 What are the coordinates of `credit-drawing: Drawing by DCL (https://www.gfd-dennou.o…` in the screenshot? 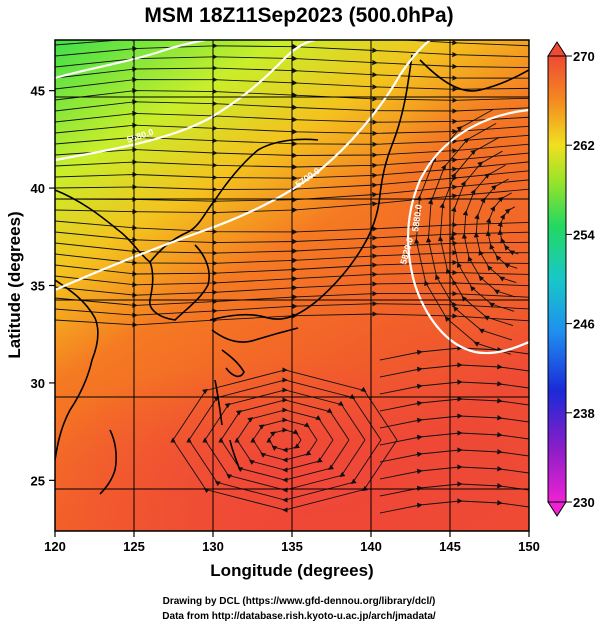 It's located at (299, 601).